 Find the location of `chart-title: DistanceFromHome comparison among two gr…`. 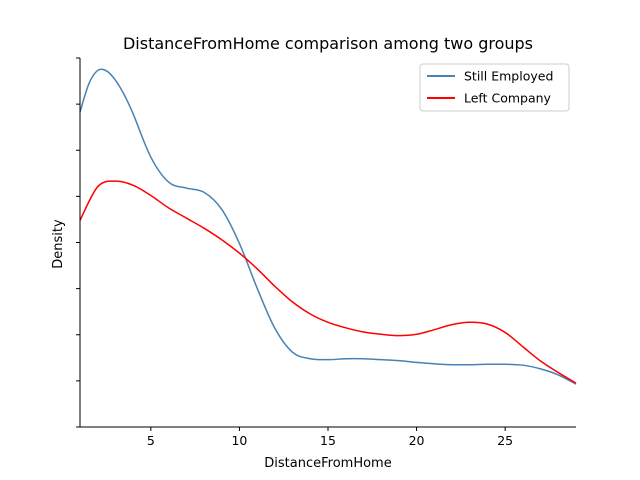

chart-title: DistanceFromHome comparison among two gr… is located at coordinates (328, 43).